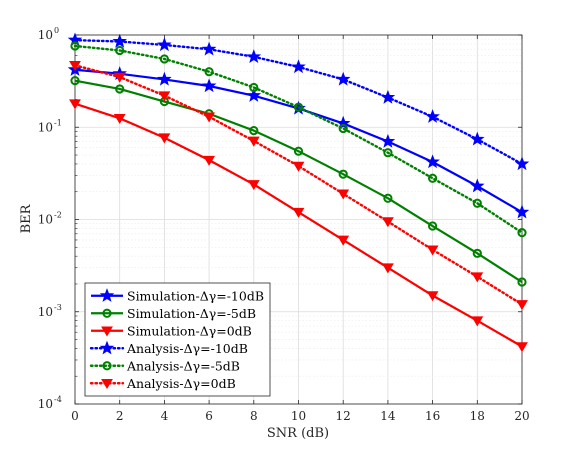 The width and height of the screenshot is (575, 451). I want to click on x-tick-label: 0, so click(75, 416).